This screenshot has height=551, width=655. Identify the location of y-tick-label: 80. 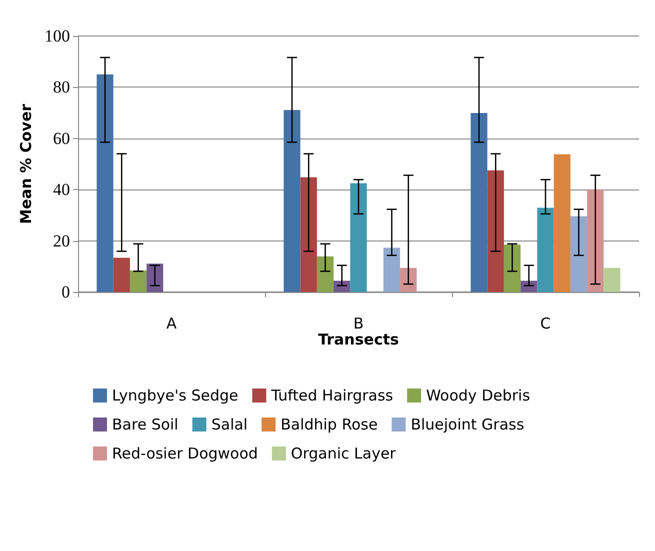
(61, 87).